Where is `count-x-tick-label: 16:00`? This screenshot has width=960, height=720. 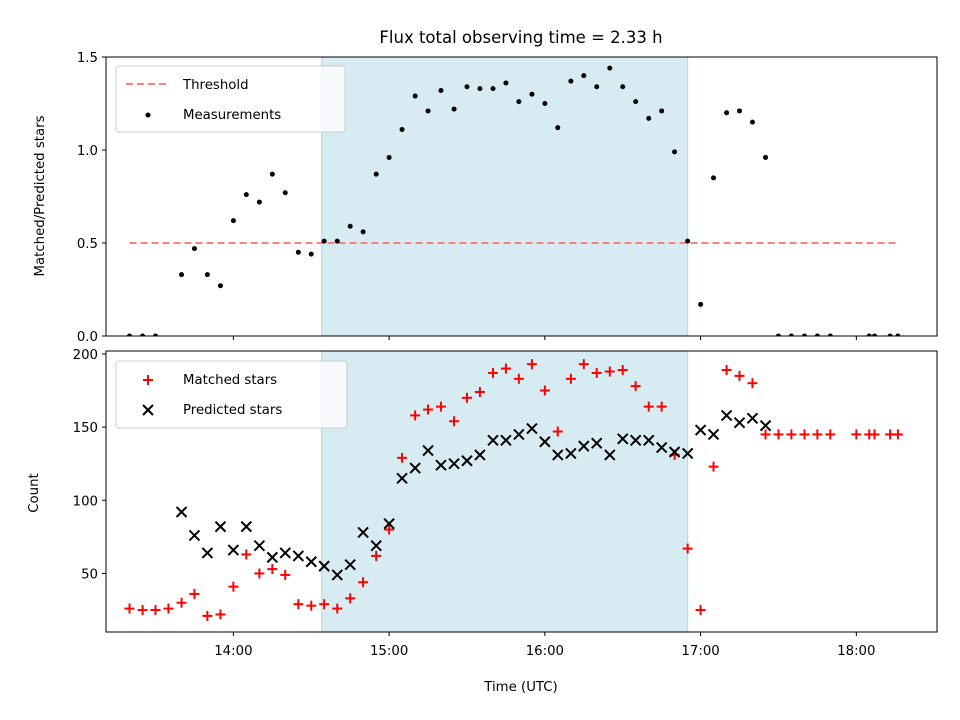 count-x-tick-label: 16:00 is located at coordinates (545, 651).